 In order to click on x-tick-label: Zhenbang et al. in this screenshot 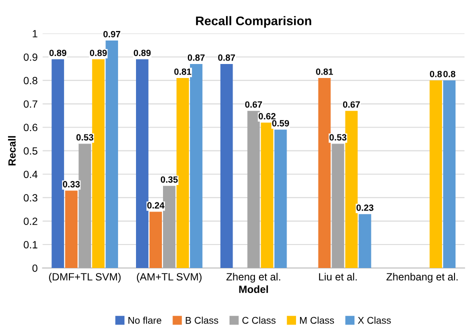, I will do `click(422, 277)`.